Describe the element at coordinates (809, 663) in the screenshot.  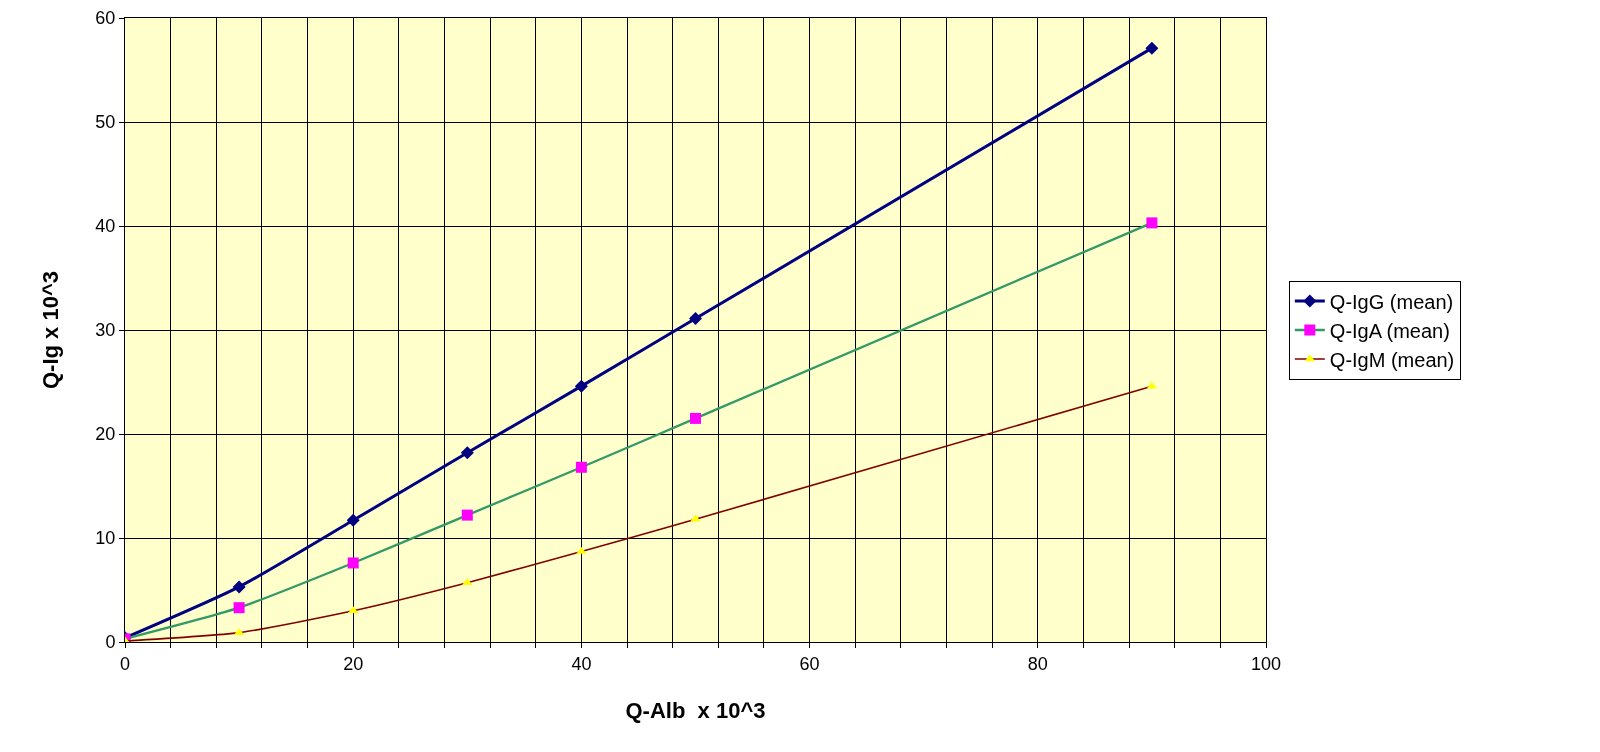
I see `x-tick-label: 60` at that location.